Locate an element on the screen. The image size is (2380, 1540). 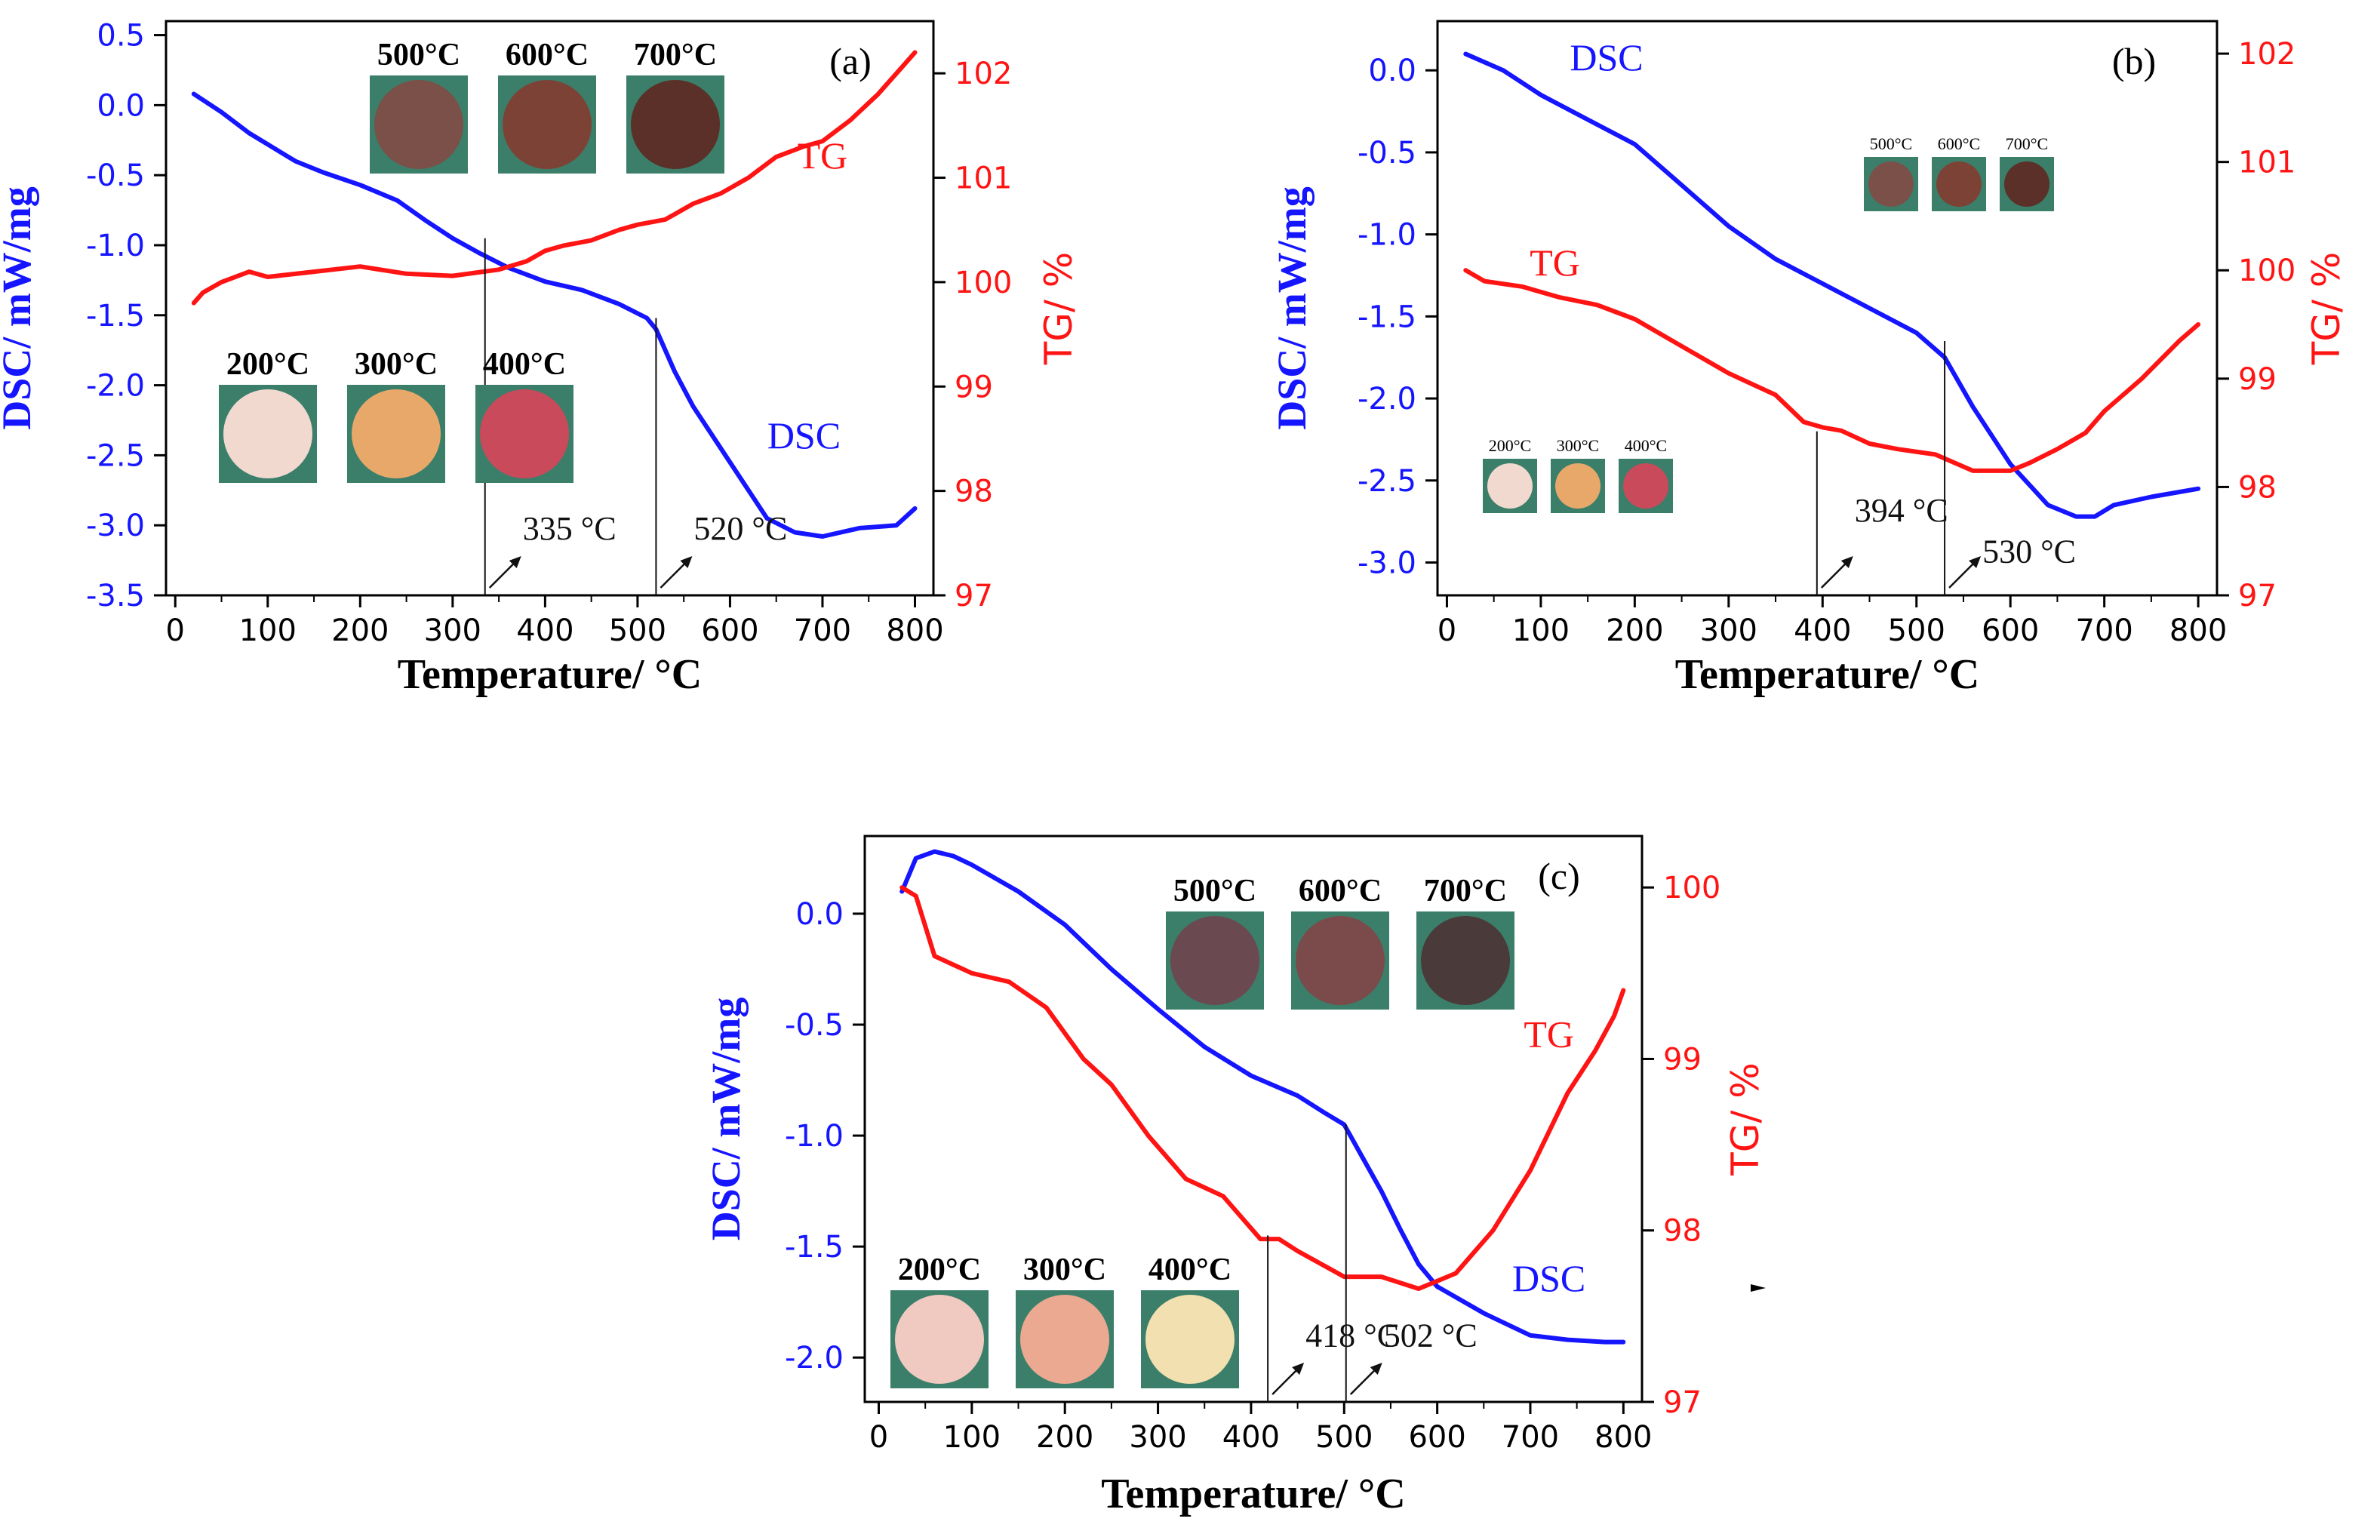
sample-temp-label: 200°C is located at coordinates (1510, 445).